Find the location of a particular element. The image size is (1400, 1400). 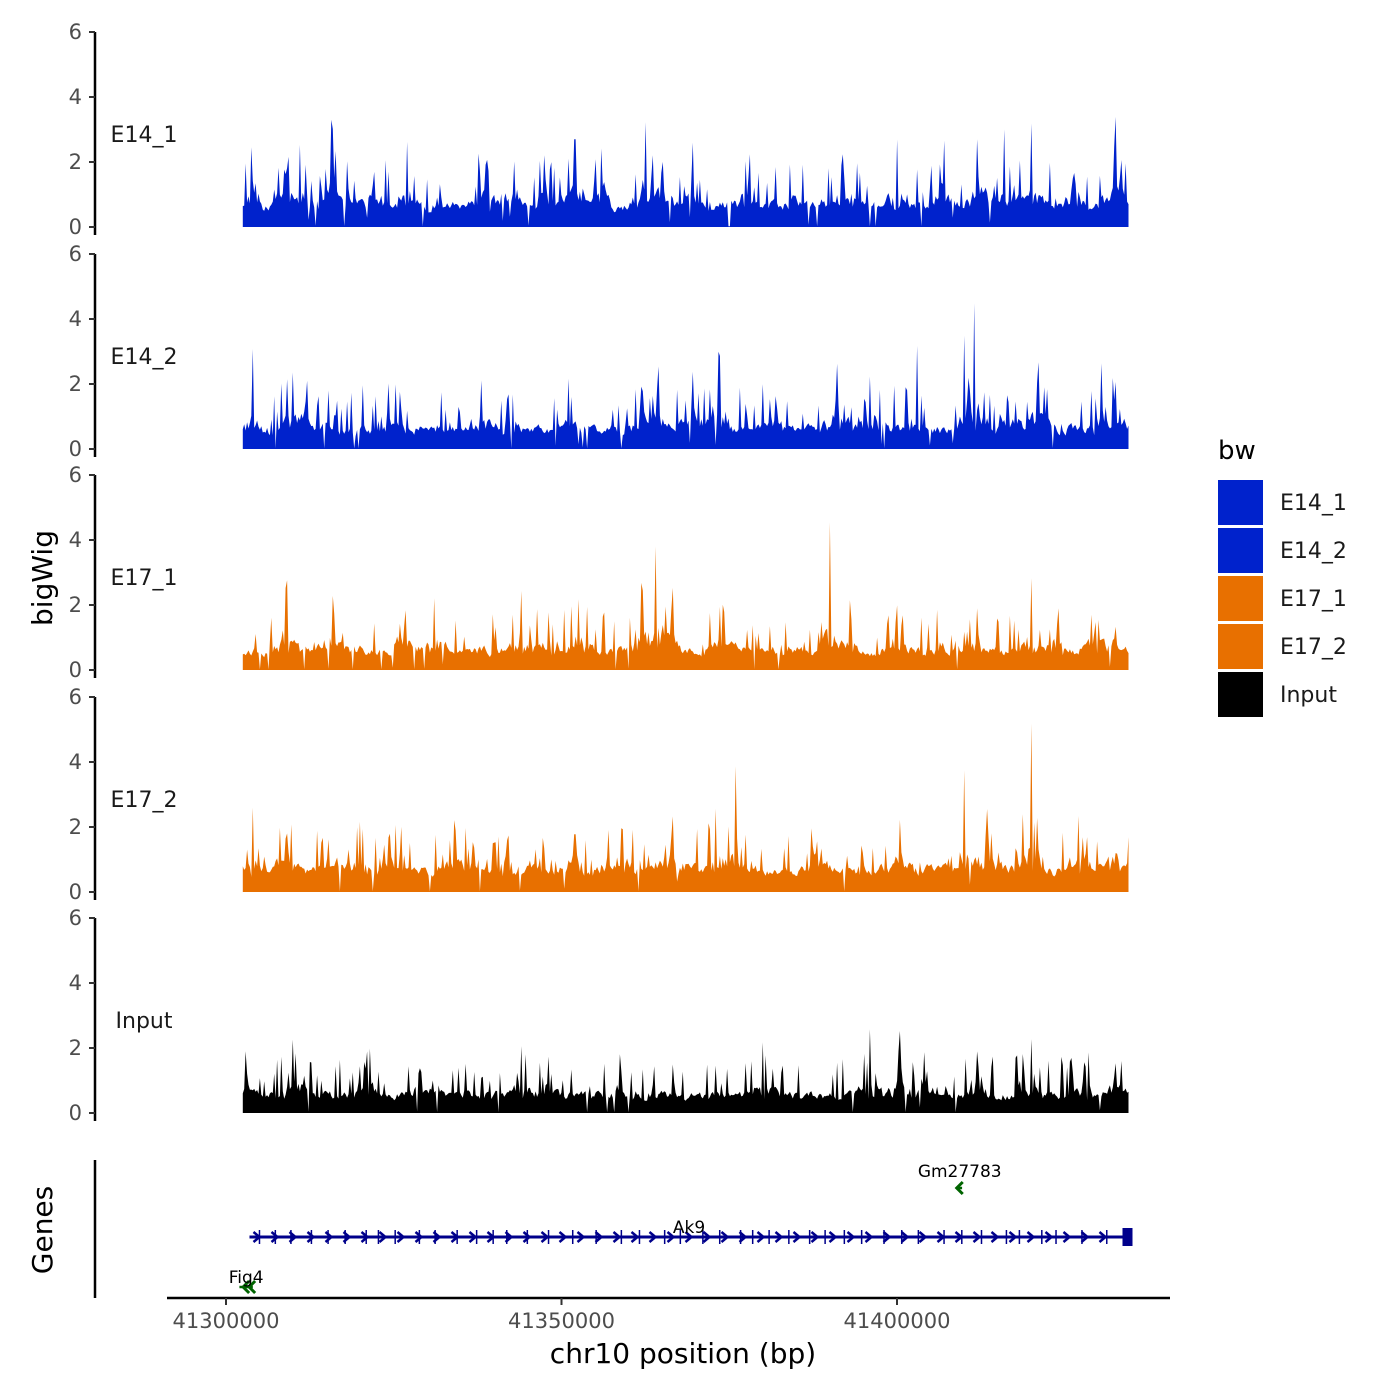

track-label: Input is located at coordinates (144, 1021).